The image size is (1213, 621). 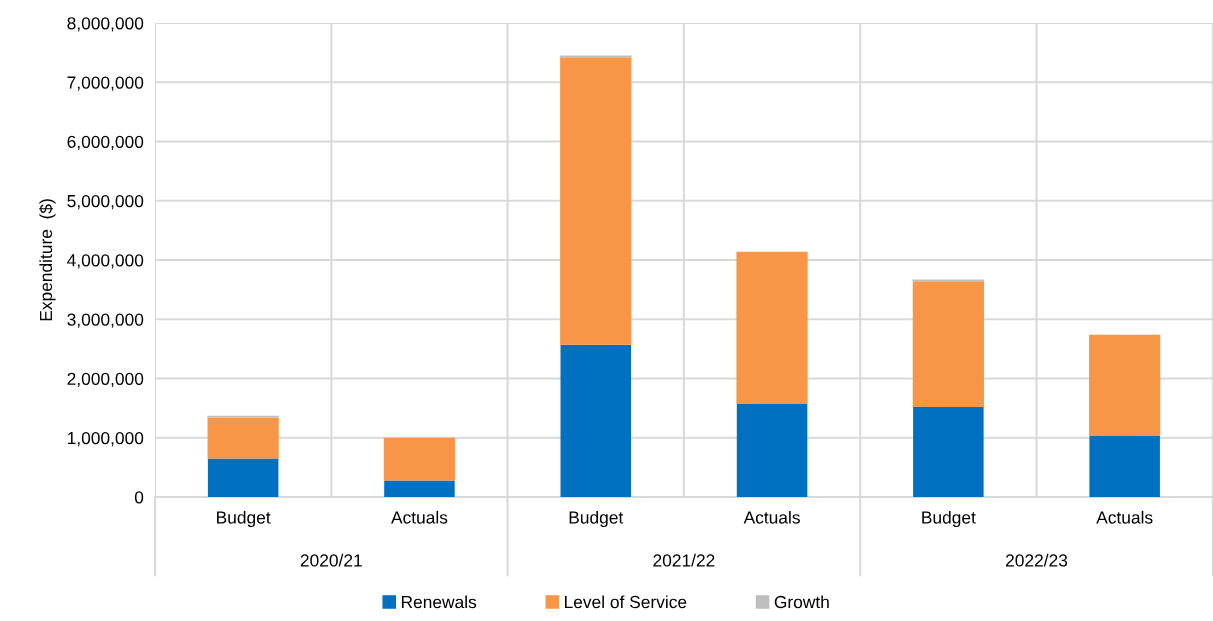 I want to click on text: 2020/21, so click(x=331, y=560).